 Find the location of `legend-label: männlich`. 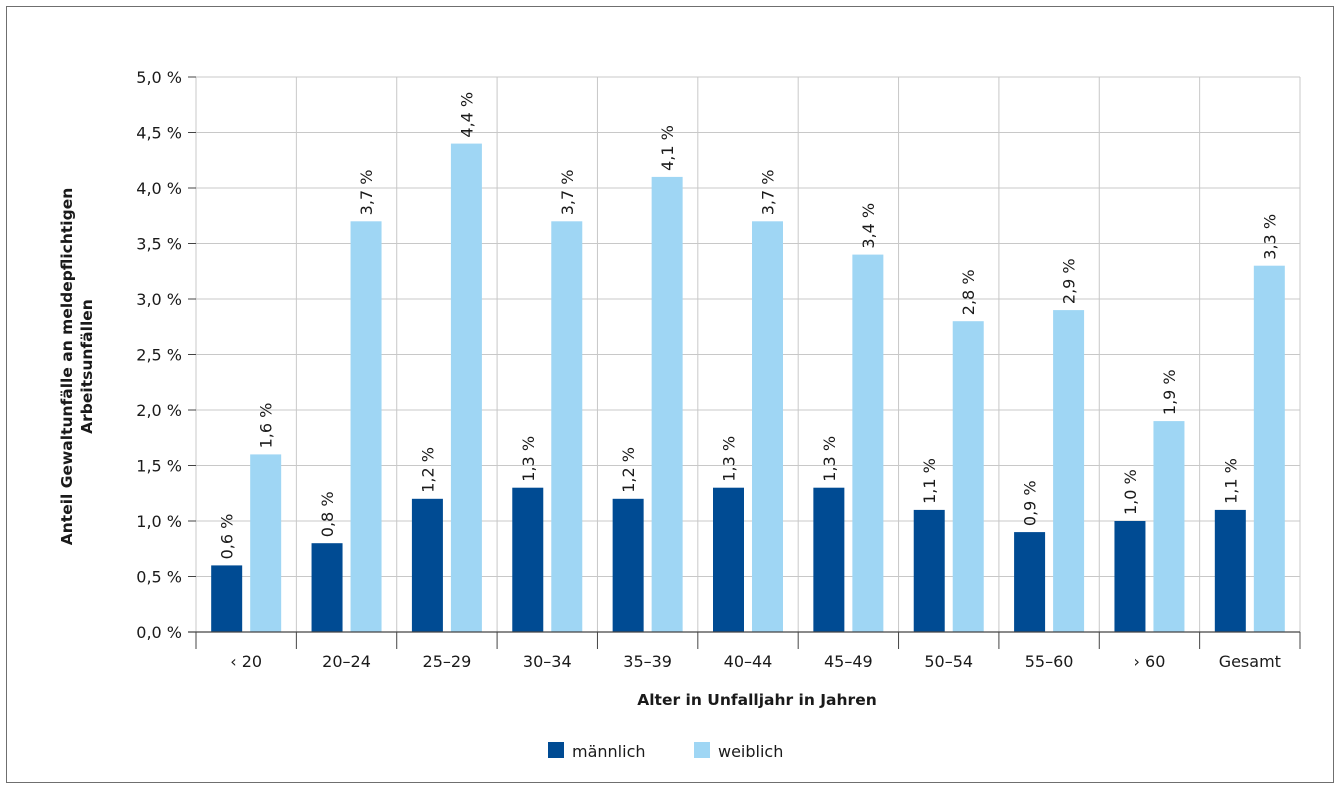

legend-label: männlich is located at coordinates (609, 751).